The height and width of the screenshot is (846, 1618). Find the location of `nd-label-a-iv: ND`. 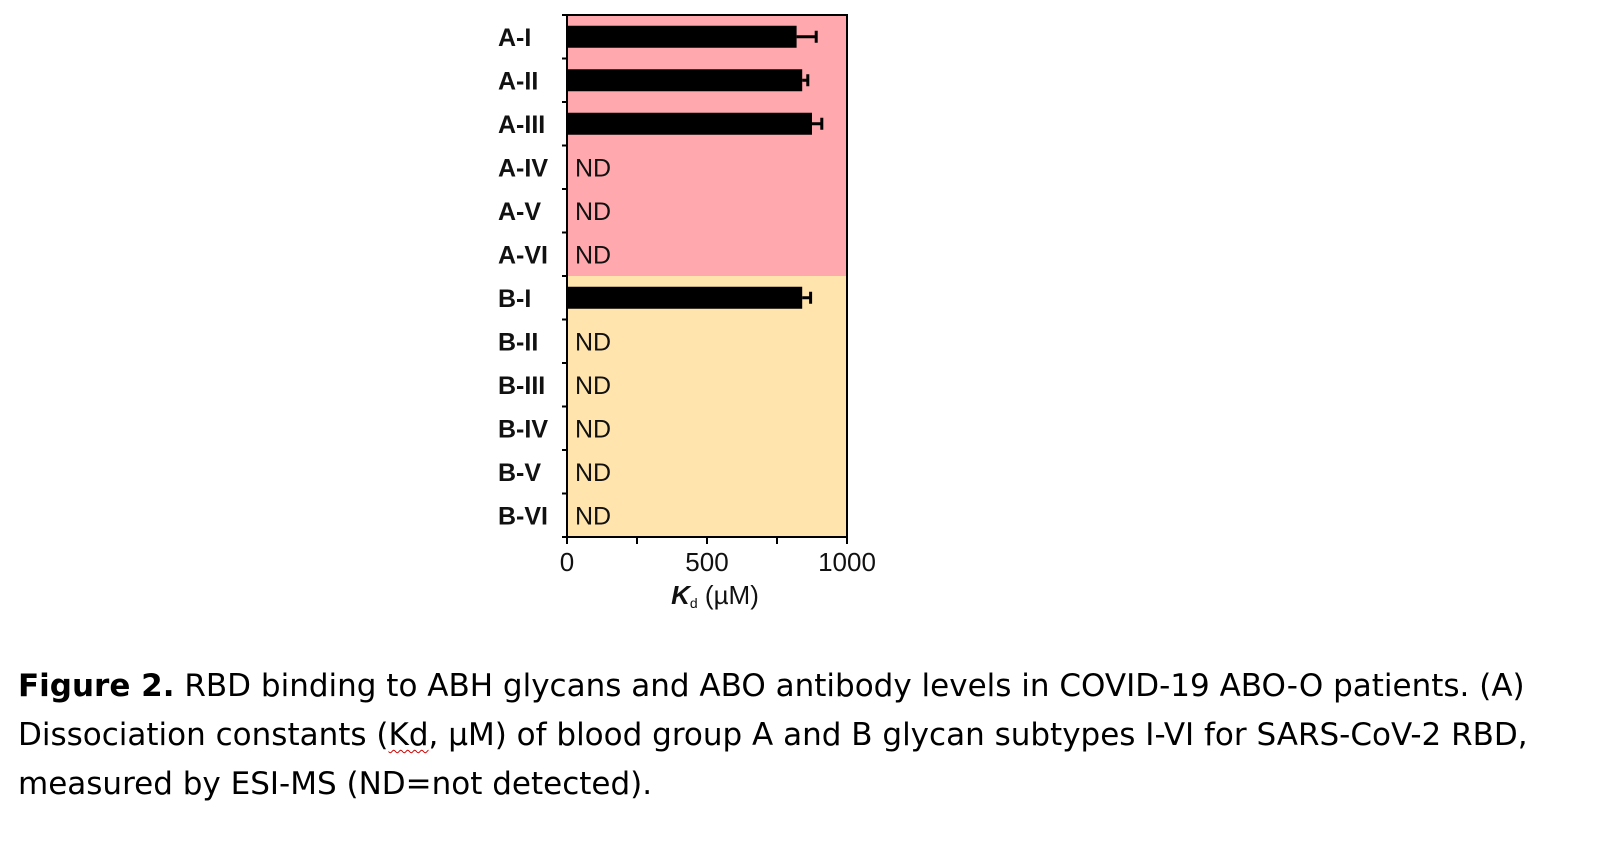

nd-label-a-iv: ND is located at coordinates (593, 168).